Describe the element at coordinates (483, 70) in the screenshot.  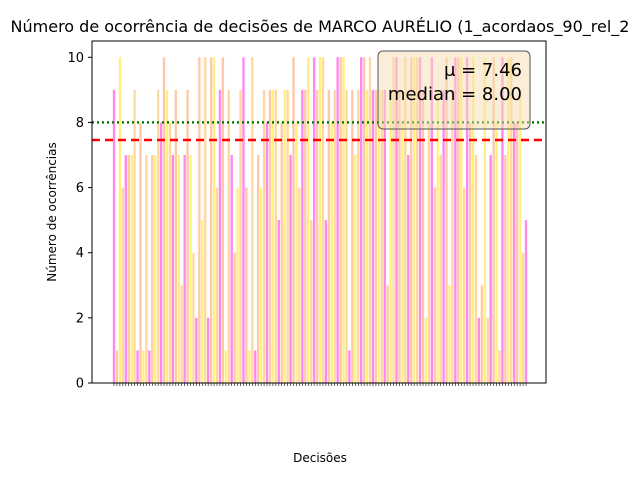
I see `mean-label: μ = 7.46` at that location.